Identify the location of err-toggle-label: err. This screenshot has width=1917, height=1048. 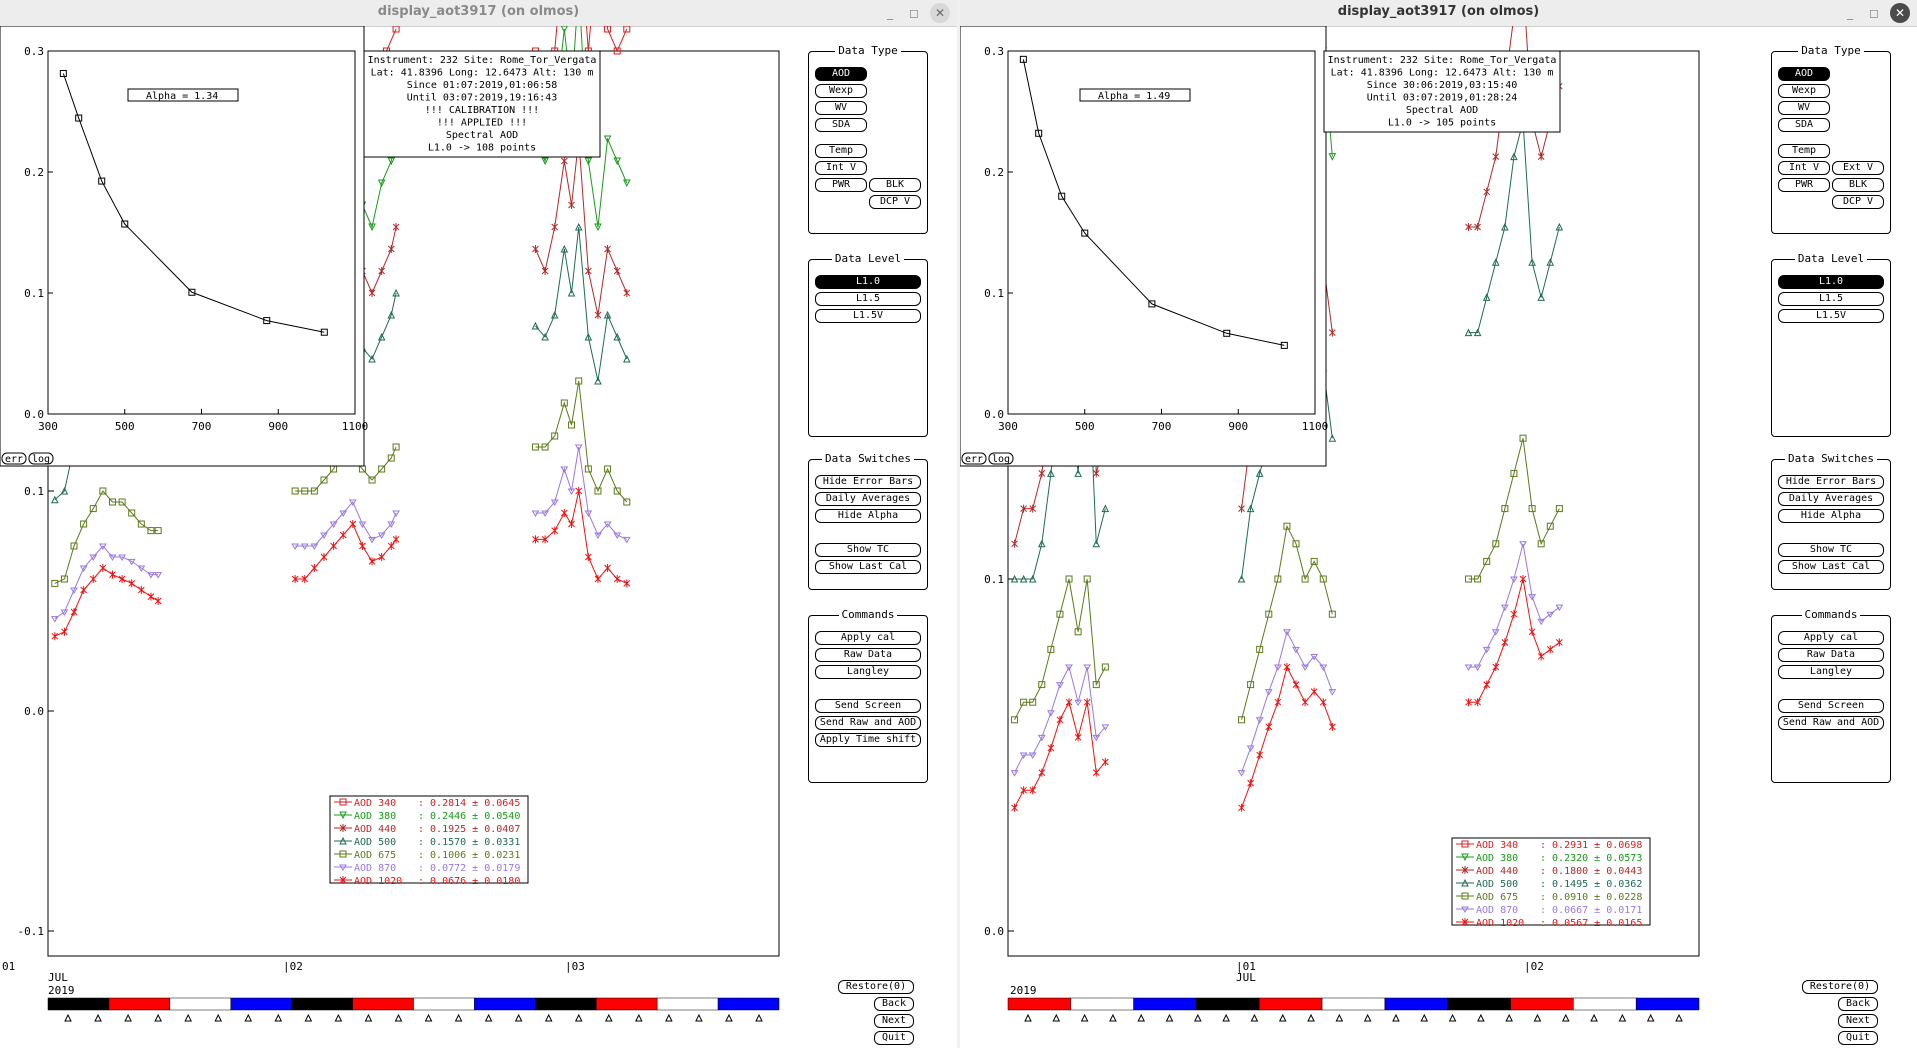
(14, 459).